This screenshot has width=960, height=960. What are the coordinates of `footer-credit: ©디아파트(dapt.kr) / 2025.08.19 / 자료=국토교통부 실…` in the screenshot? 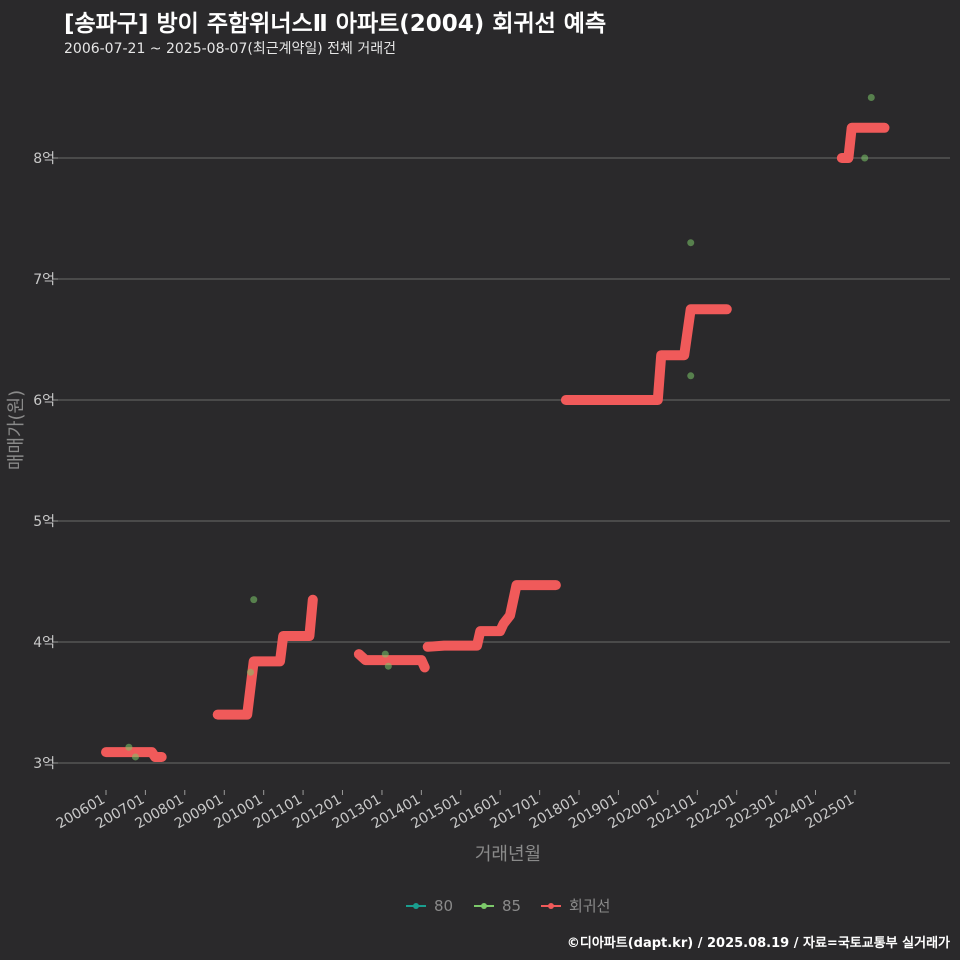 It's located at (758, 943).